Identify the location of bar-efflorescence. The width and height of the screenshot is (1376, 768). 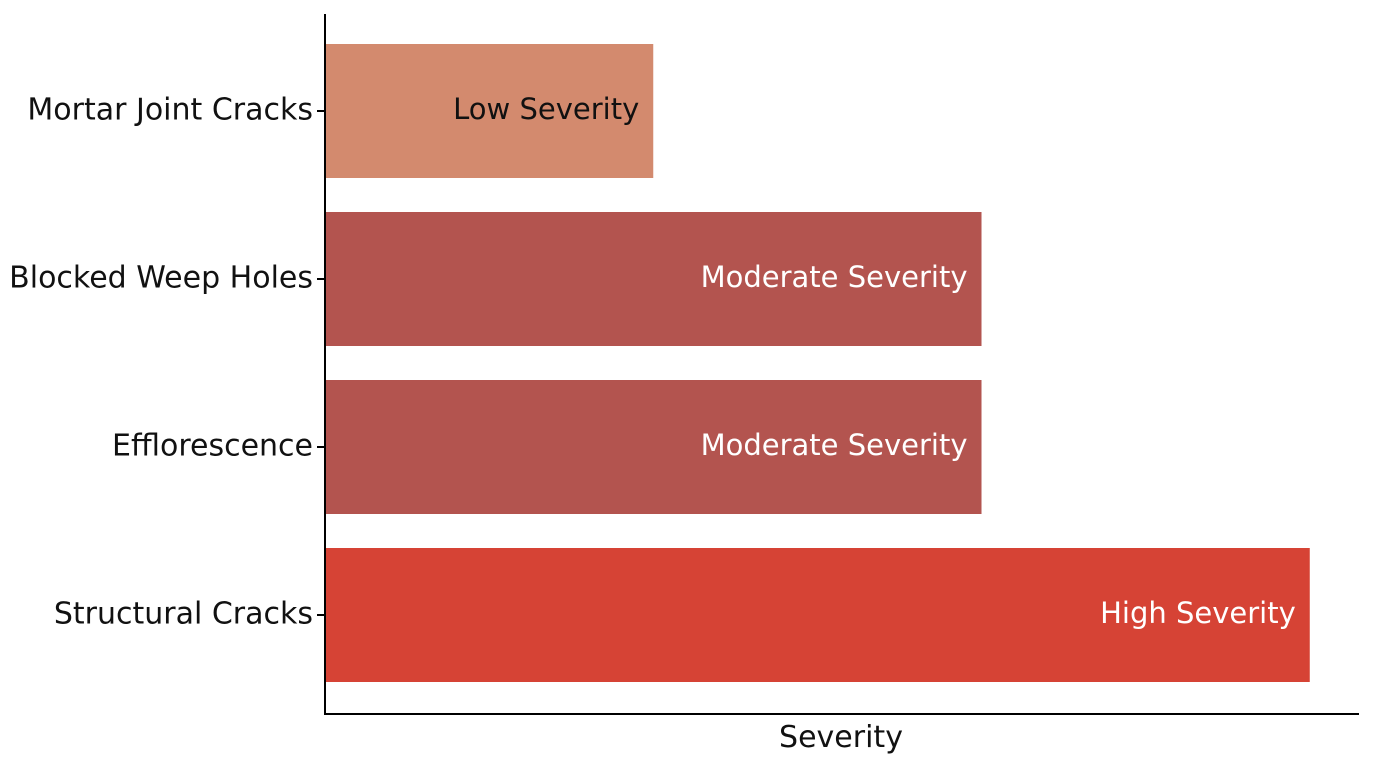
(653, 447).